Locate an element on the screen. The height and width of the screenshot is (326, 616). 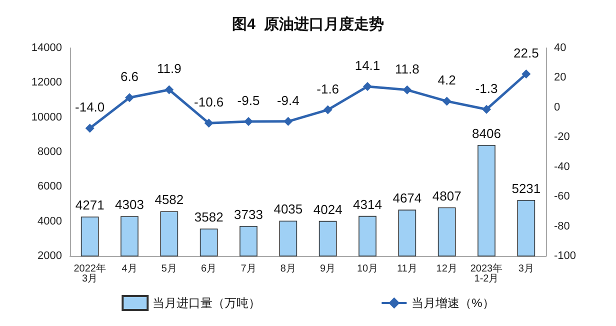
data-label: 3733 is located at coordinates (248, 214).